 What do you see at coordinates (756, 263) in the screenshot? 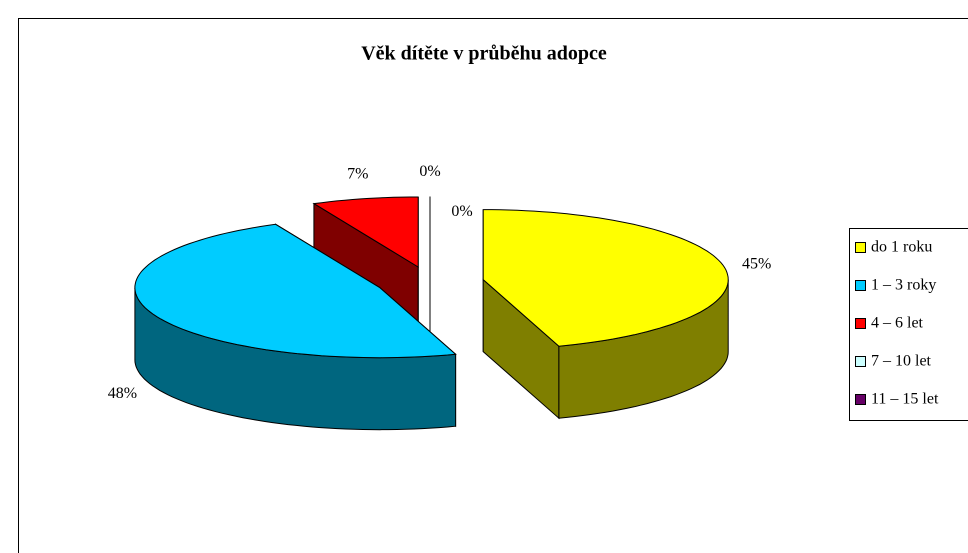
I see `data-label: 45%` at bounding box center [756, 263].